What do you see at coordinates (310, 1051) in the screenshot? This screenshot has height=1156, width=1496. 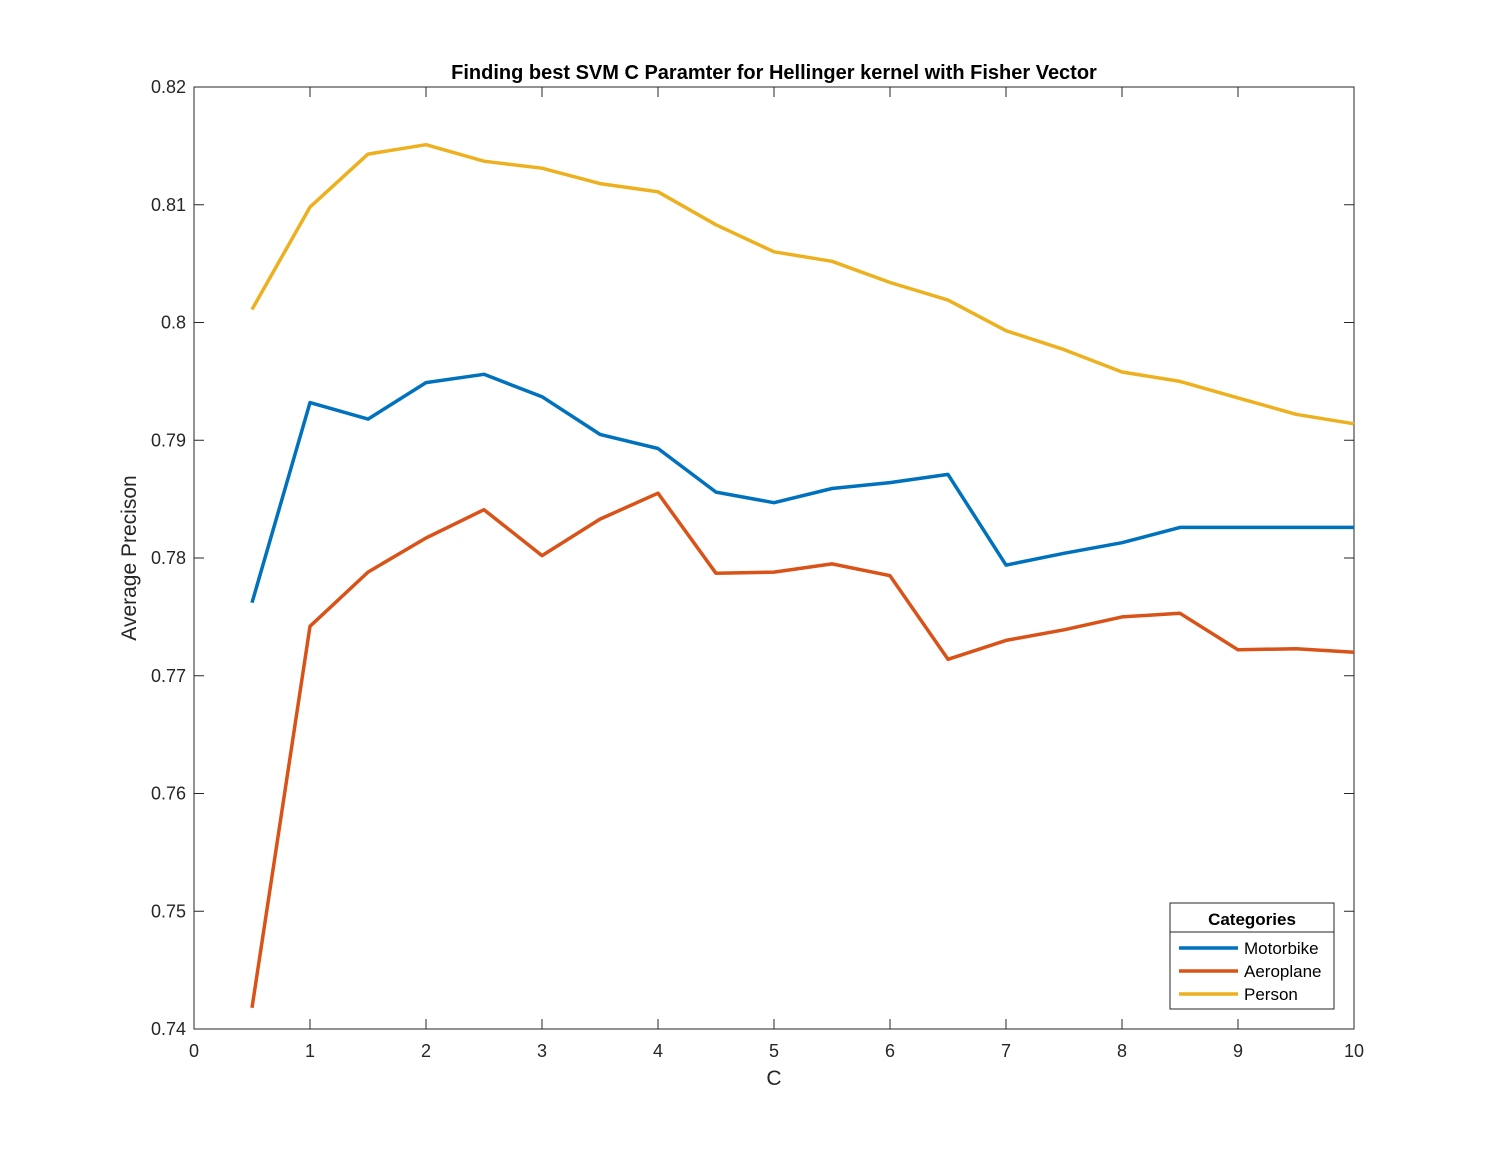 I see `x-tick-label: 1` at bounding box center [310, 1051].